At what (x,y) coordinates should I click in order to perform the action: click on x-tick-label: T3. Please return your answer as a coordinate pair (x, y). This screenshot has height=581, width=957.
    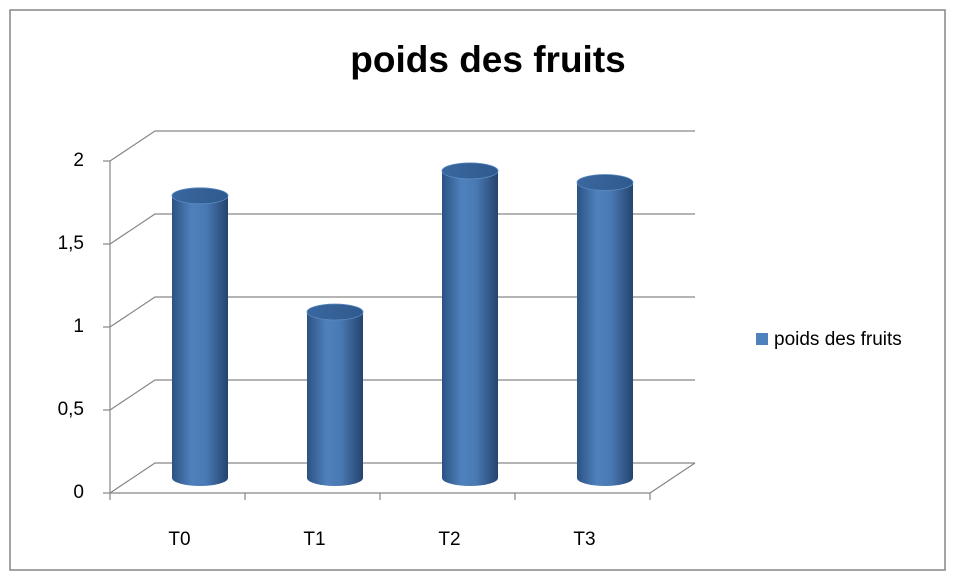
    Looking at the image, I should click on (584, 539).